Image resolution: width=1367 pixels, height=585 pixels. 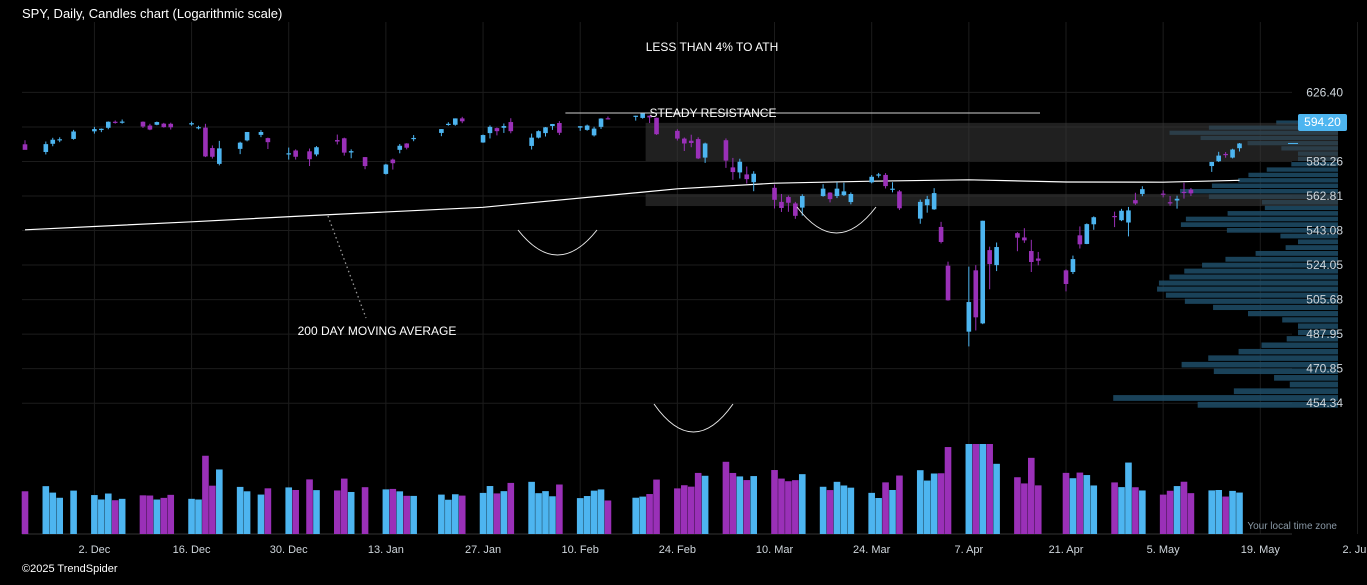 I want to click on y-tick-label: 626.40, so click(x=1324, y=92).